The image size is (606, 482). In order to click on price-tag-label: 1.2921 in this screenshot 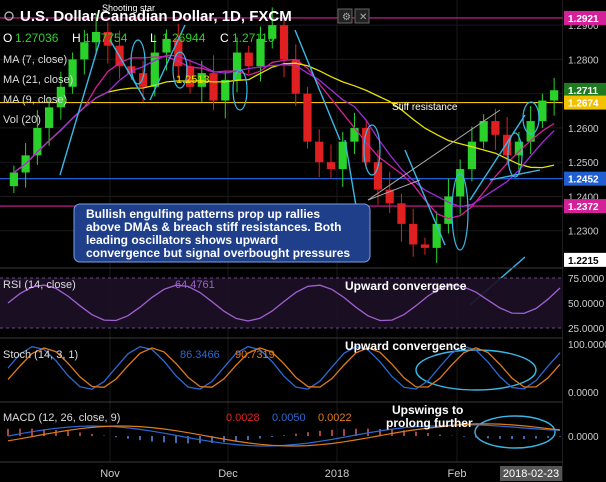, I will do `click(583, 19)`.